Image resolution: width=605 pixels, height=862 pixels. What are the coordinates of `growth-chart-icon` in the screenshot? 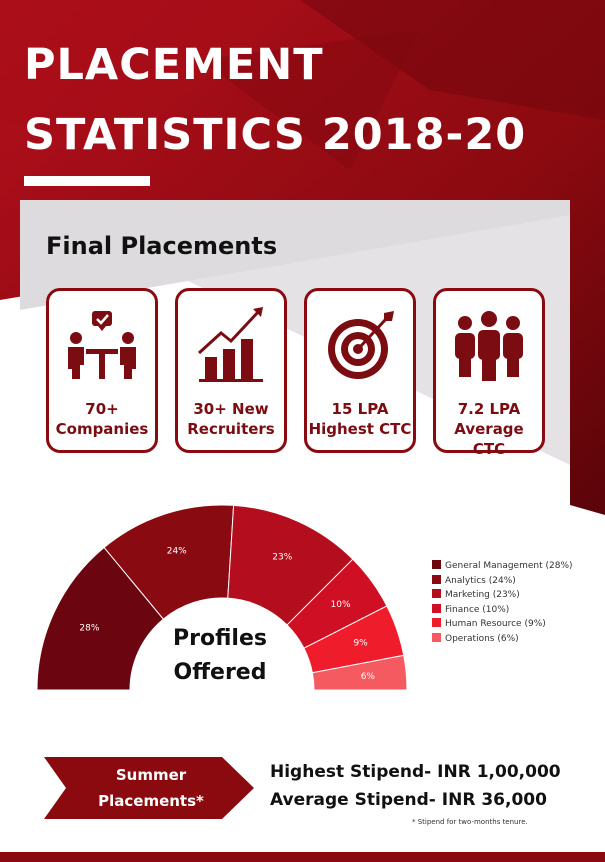 It's located at (231, 347).